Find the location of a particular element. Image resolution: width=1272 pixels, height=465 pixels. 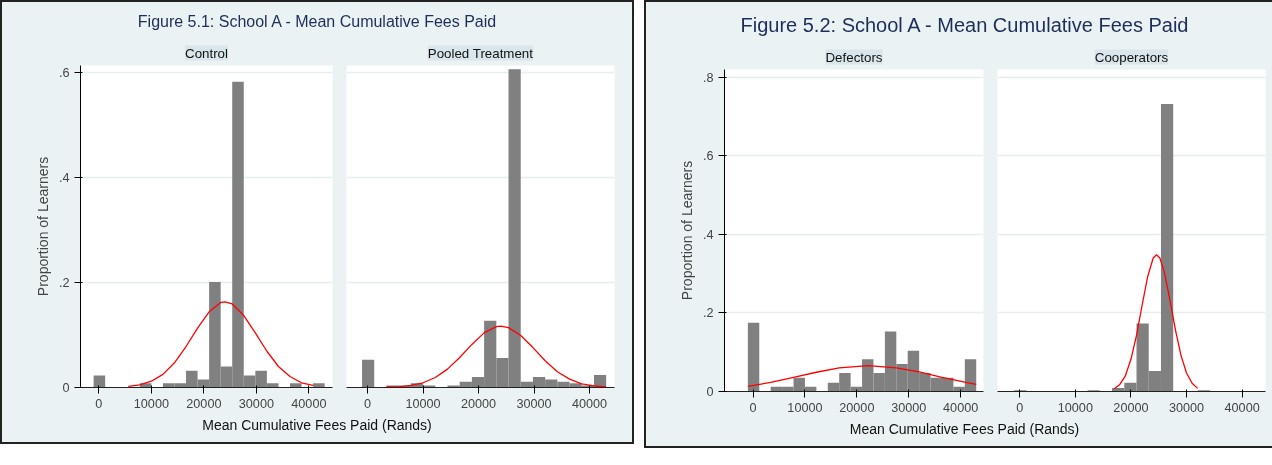

chart-title: Figure 5.1: School A - Mean Cumulative Fees Paid is located at coordinates (317, 22).